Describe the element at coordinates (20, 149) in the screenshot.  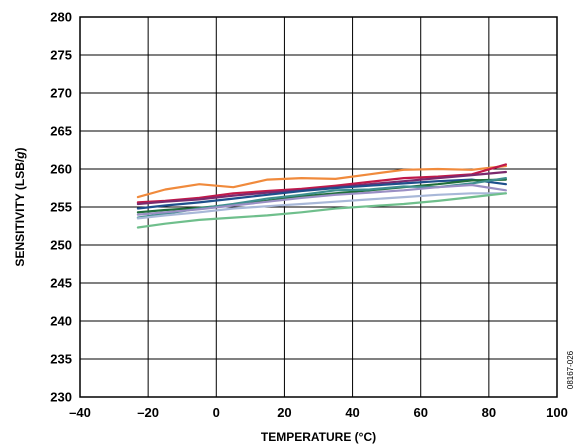
I see `y-axis-title-close: )` at that location.